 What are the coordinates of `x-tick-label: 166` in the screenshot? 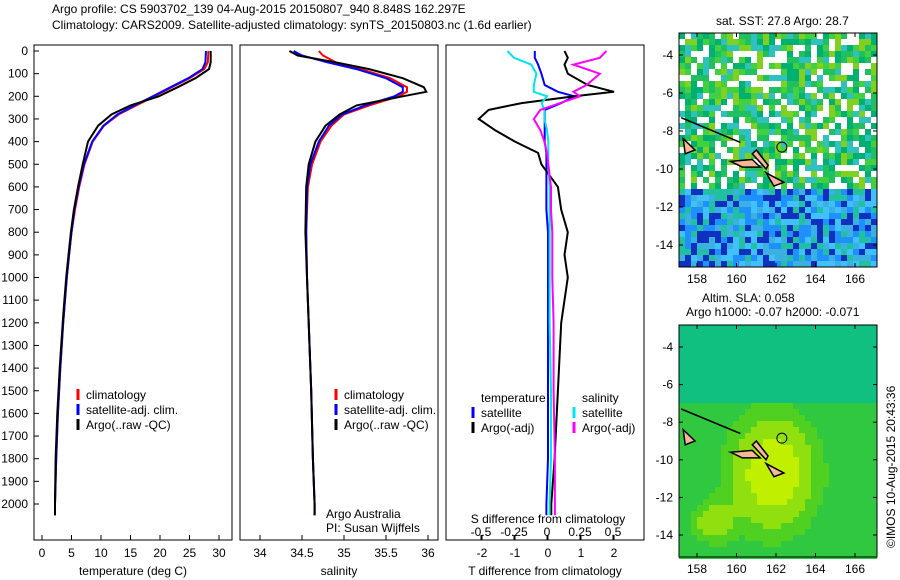 It's located at (855, 569).